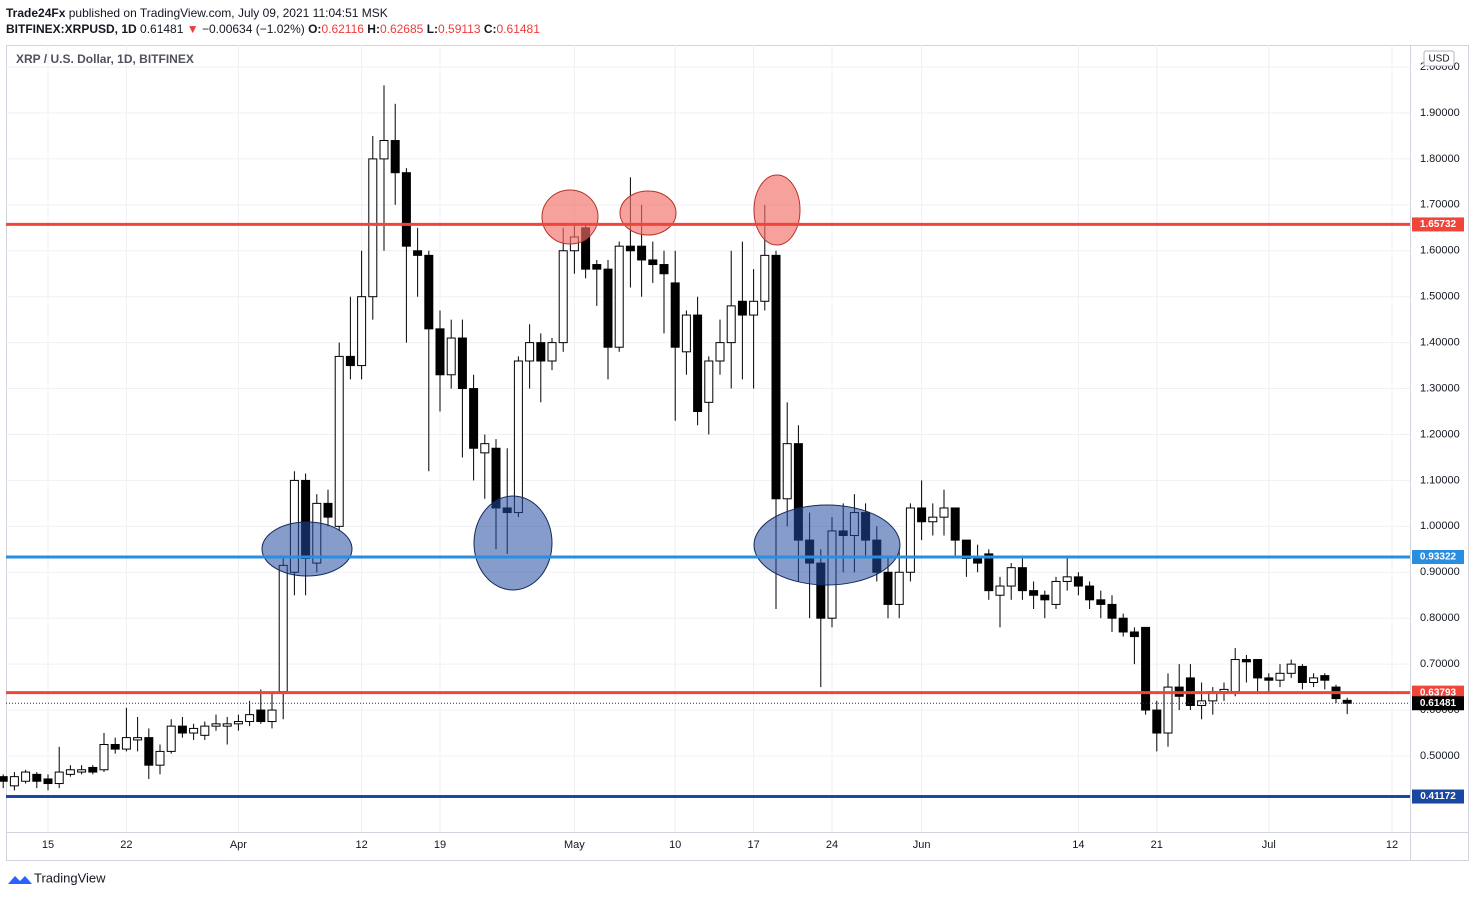 This screenshot has height=897, width=1475. What do you see at coordinates (440, 845) in the screenshot?
I see `x-tick-label: 19` at bounding box center [440, 845].